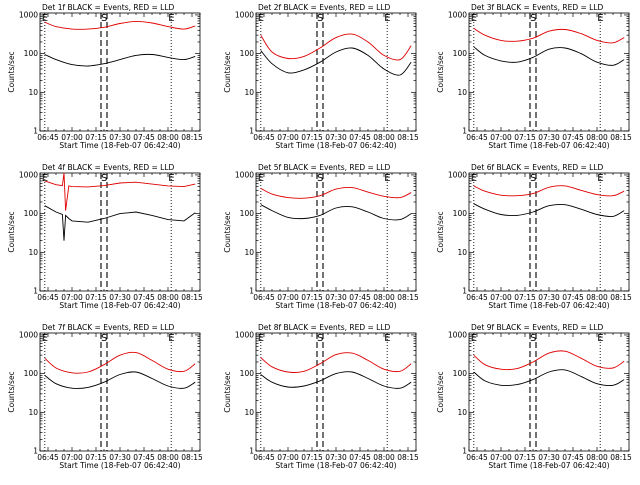 This screenshot has width=640, height=485. What do you see at coordinates (324, 167) in the screenshot?
I see `panel-title: Det 5f BLACK = Events, RED = LLD` at bounding box center [324, 167].